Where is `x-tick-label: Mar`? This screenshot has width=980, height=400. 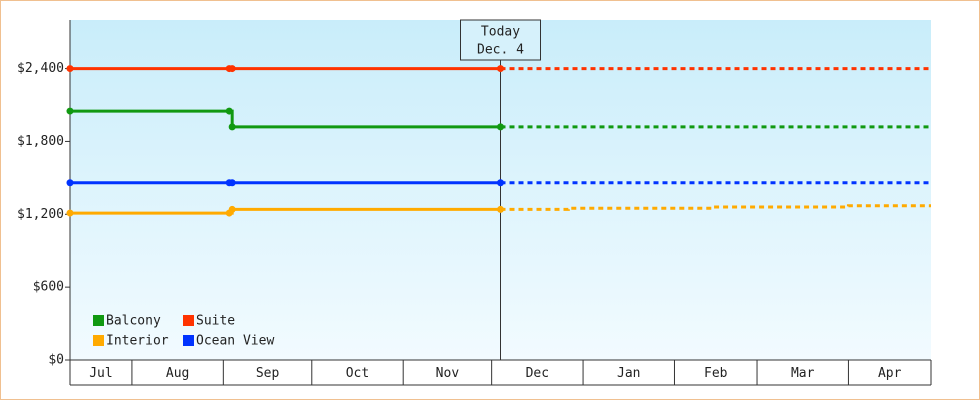 x-tick-label: Mar is located at coordinates (803, 373).